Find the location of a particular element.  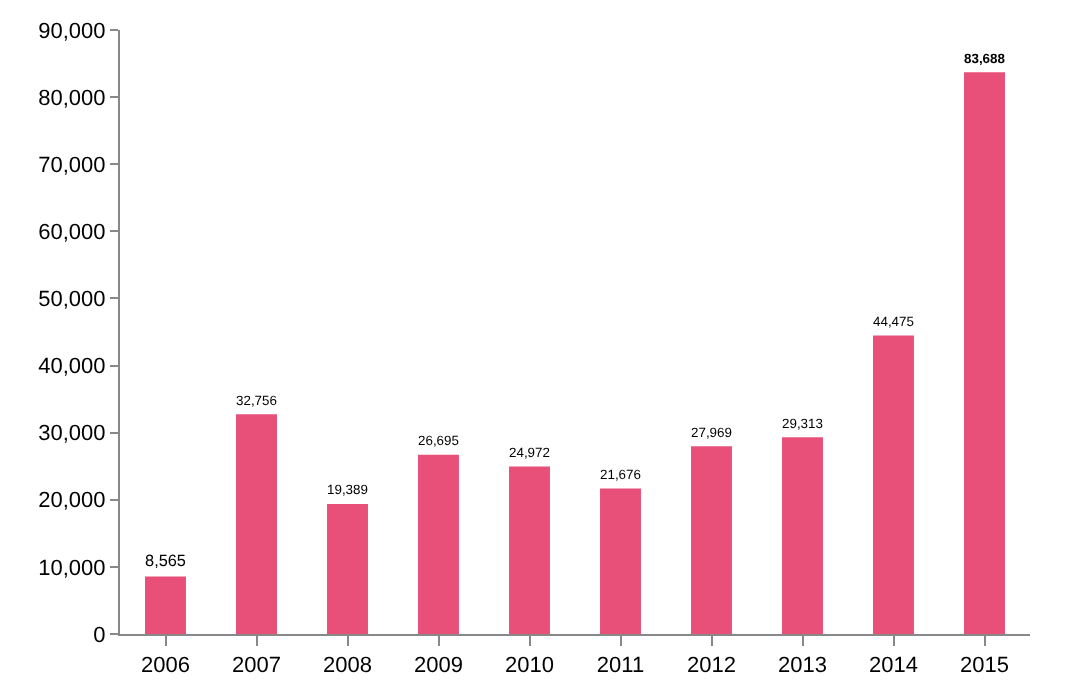

data-label: 8,565 is located at coordinates (166, 561).